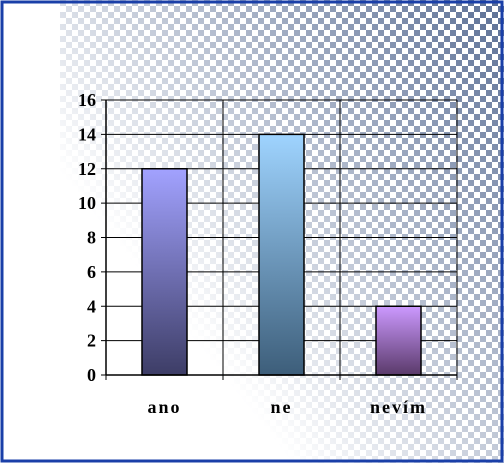 This screenshot has height=468, width=504. I want to click on y-tick-label: 0, so click(91, 375).